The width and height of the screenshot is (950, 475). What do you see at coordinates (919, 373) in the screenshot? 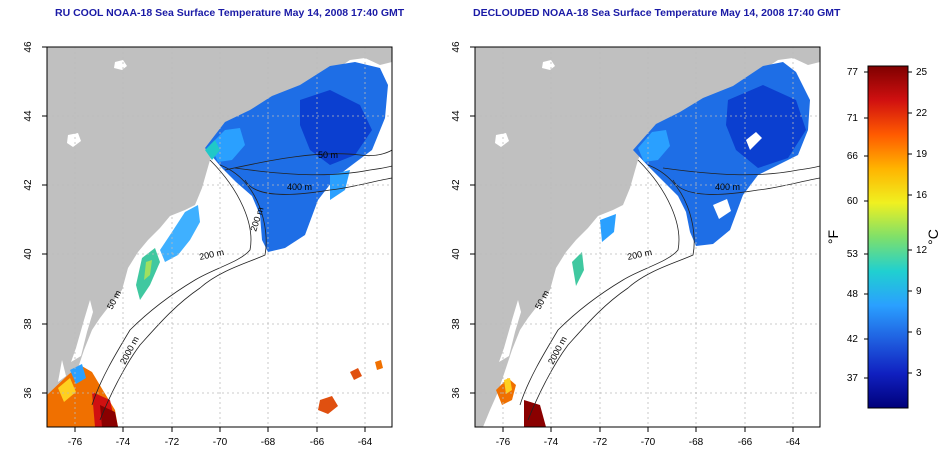
I see `celsius-tick: 3` at bounding box center [919, 373].